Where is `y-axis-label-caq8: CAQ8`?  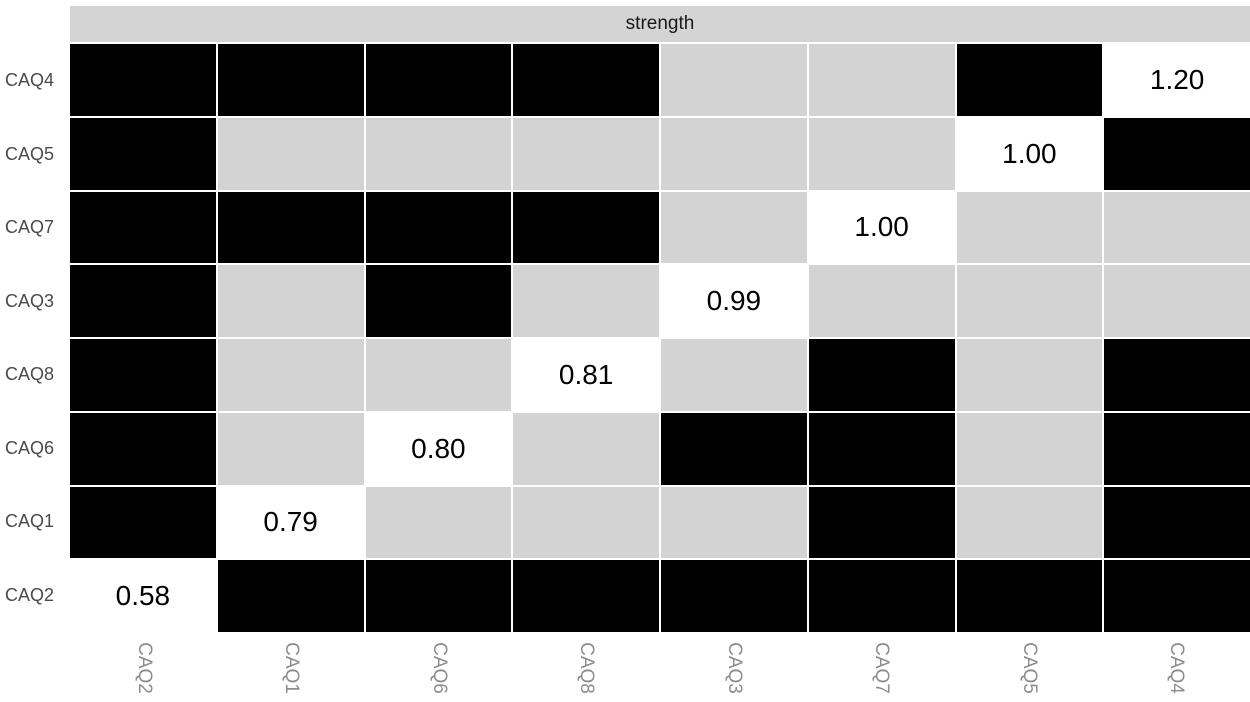 y-axis-label-caq8: CAQ8 is located at coordinates (29, 374).